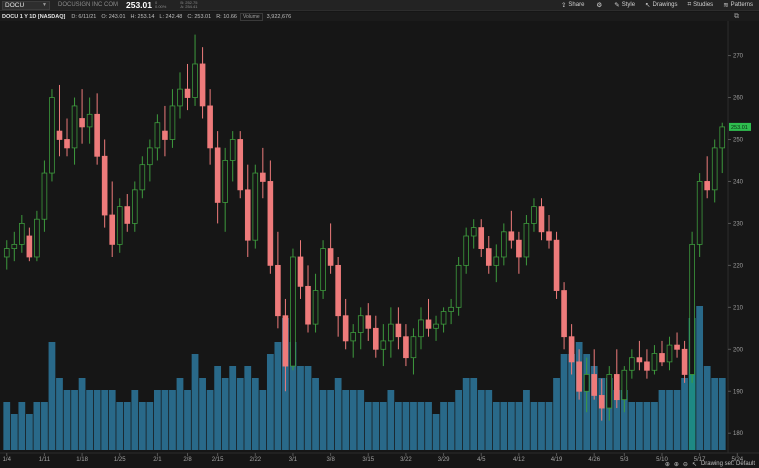  Describe the element at coordinates (88, 5) in the screenshot. I see `company-name: DOCUSIGN INC COM` at that location.